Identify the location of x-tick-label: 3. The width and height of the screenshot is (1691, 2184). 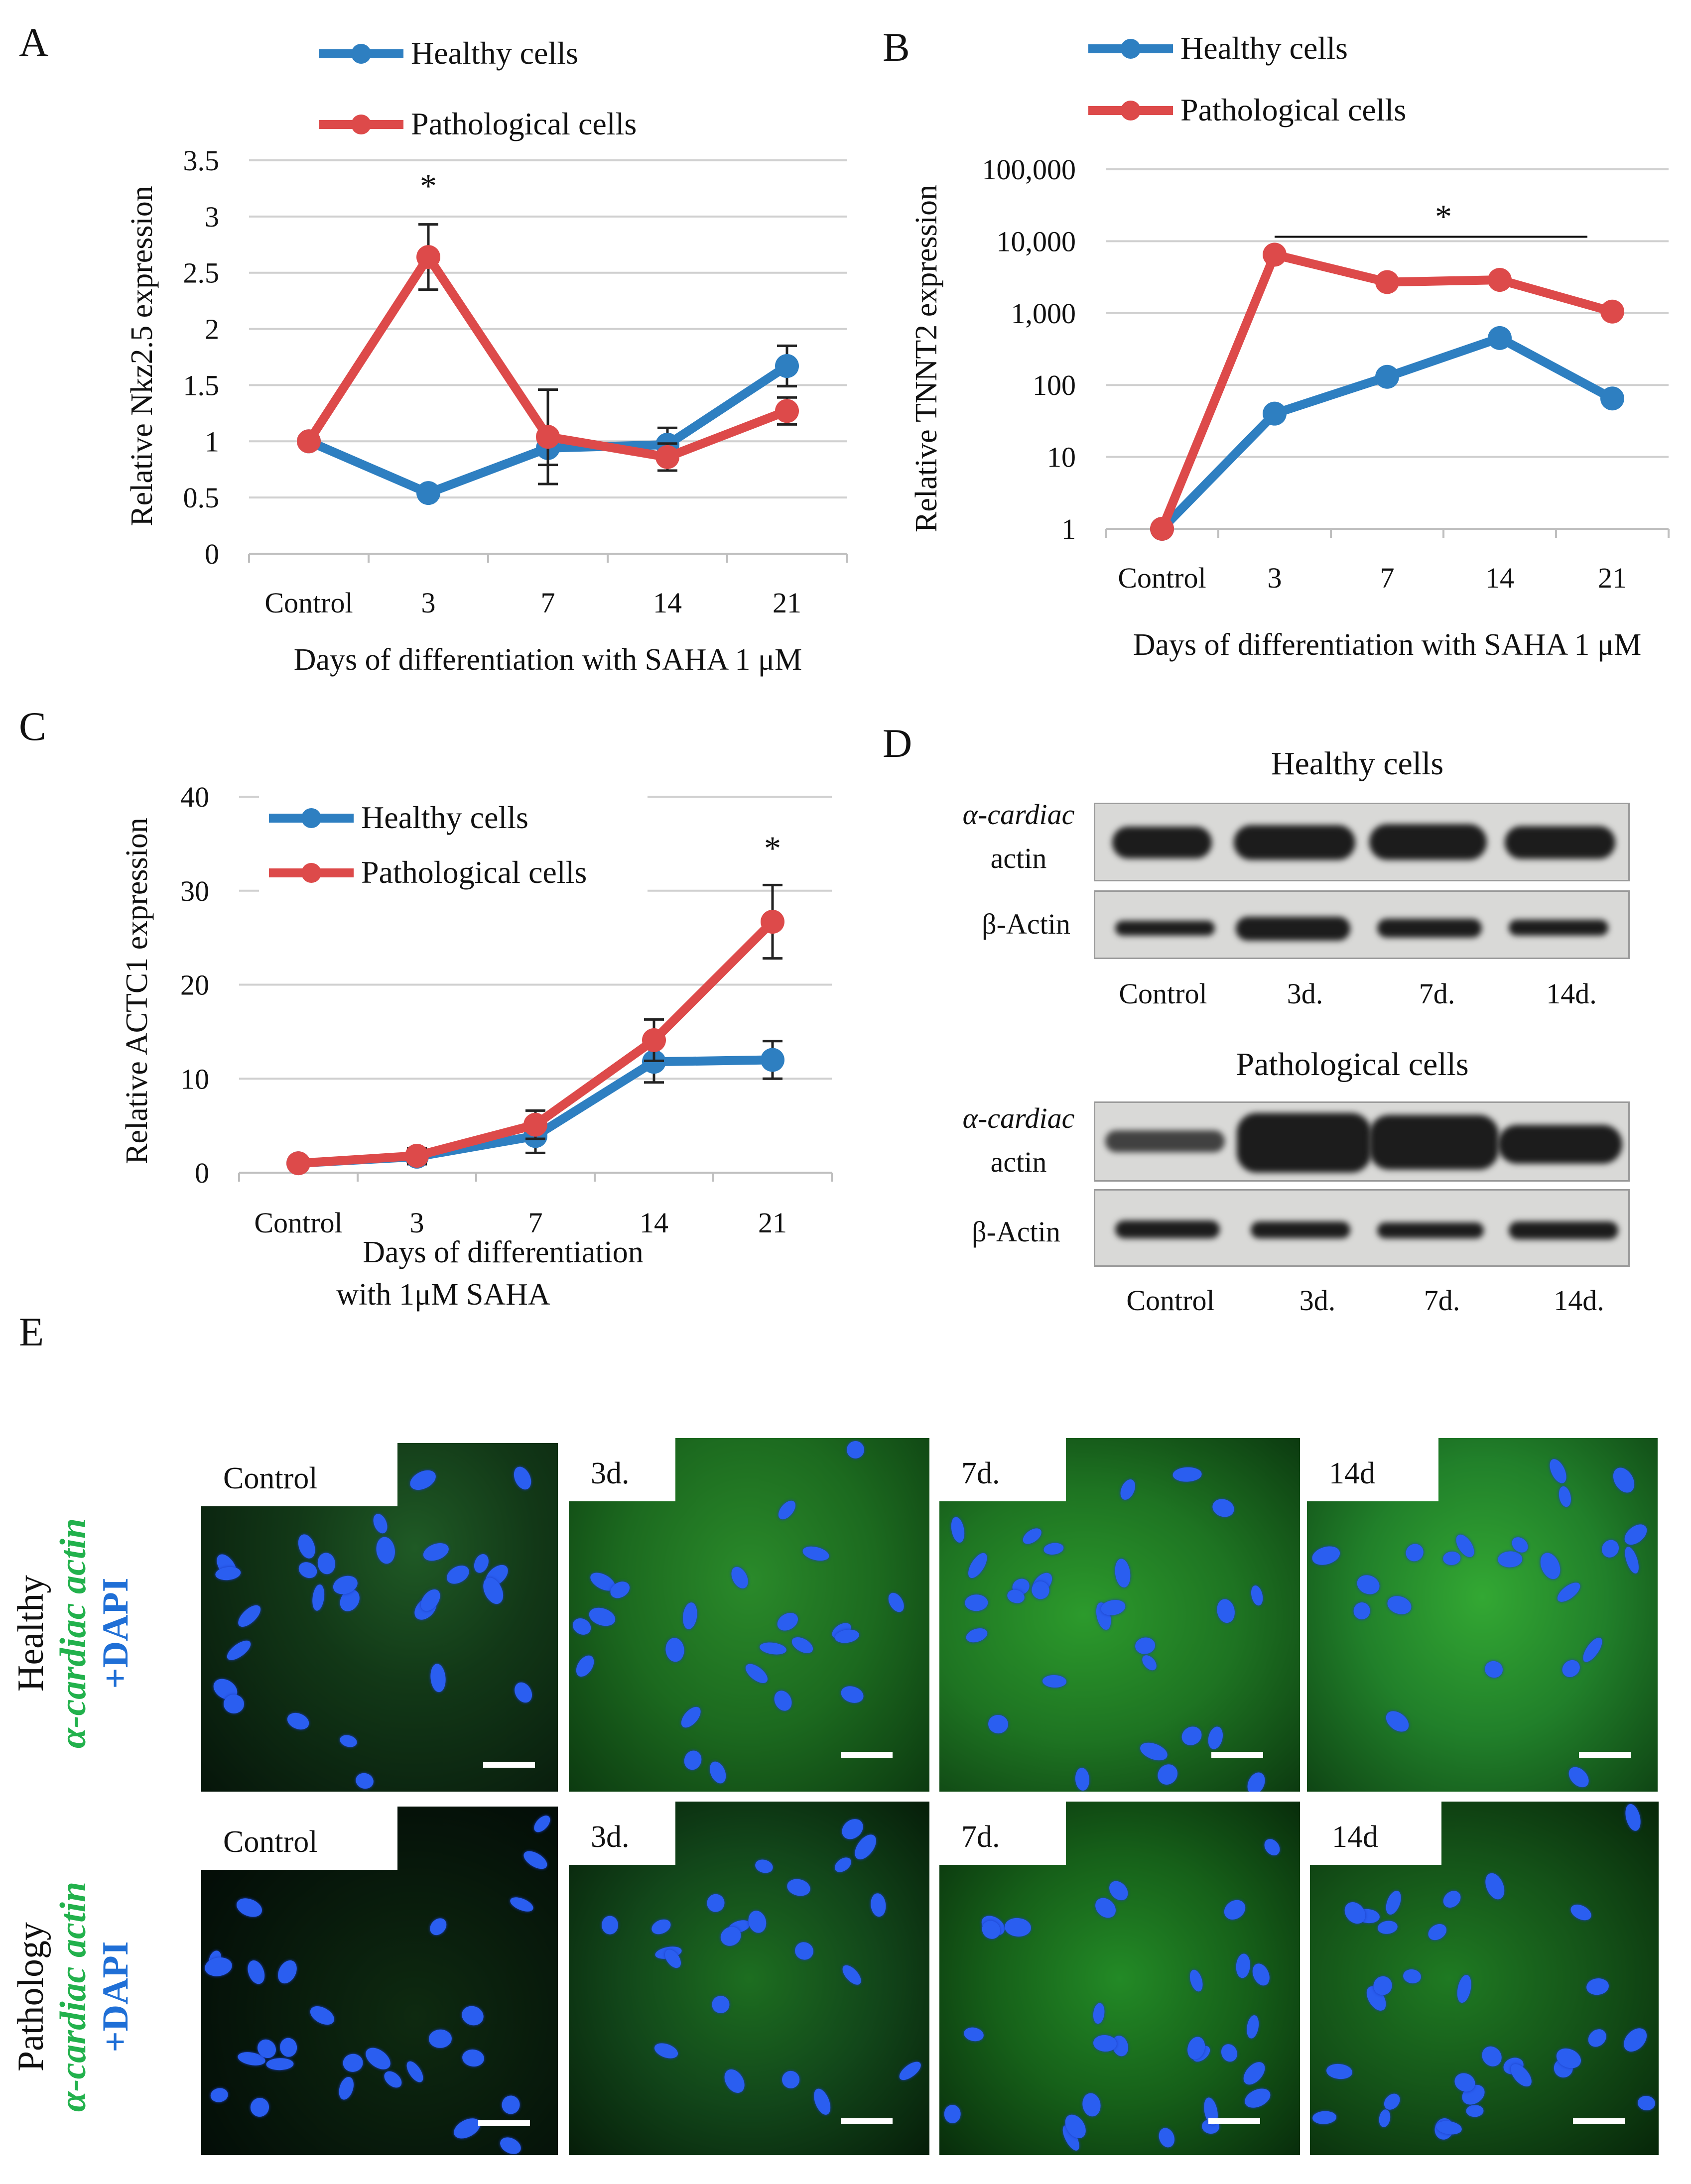
(428, 603).